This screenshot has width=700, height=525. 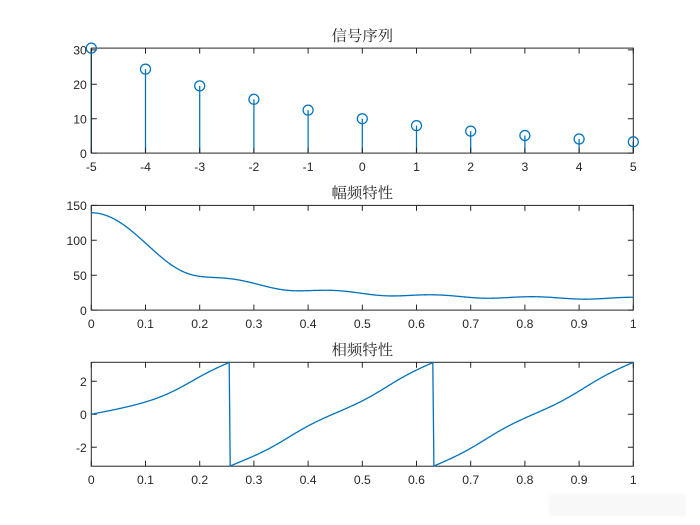 What do you see at coordinates (308, 167) in the screenshot?
I see `svg-text: -1` at bounding box center [308, 167].